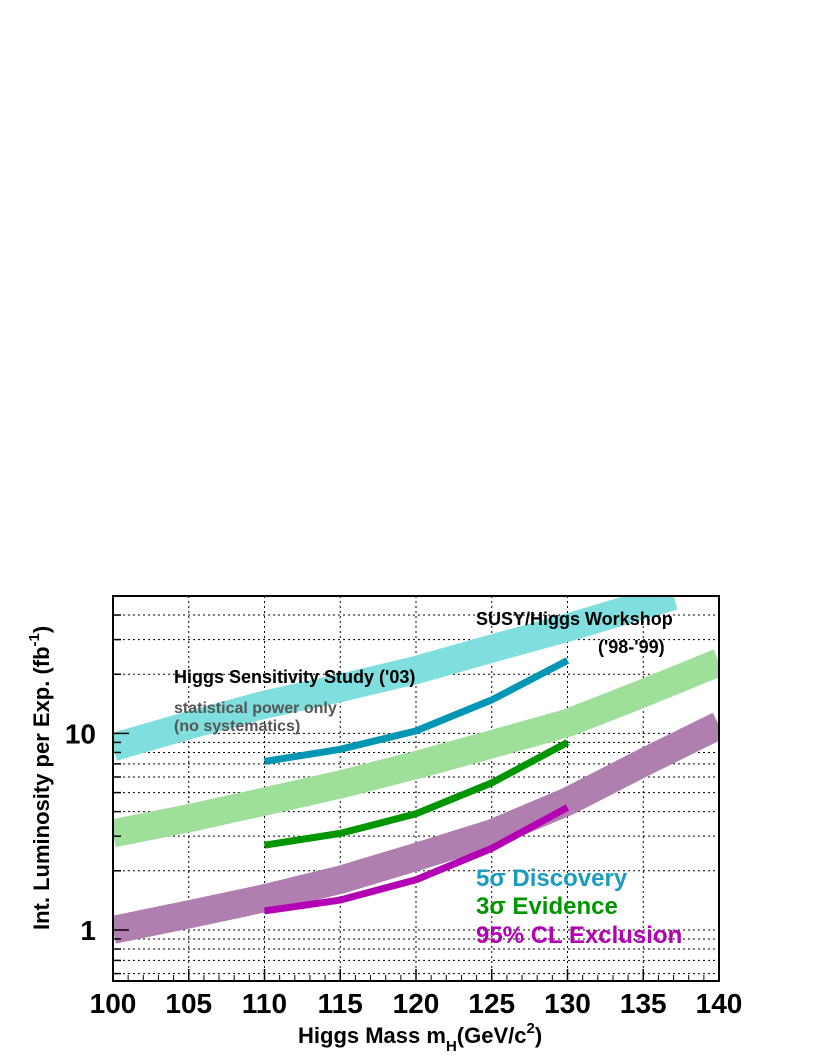 Image resolution: width=817 pixels, height=1058 pixels. I want to click on x-axis-title: Higgs Mass mH(GeV/c2), so click(420, 1037).